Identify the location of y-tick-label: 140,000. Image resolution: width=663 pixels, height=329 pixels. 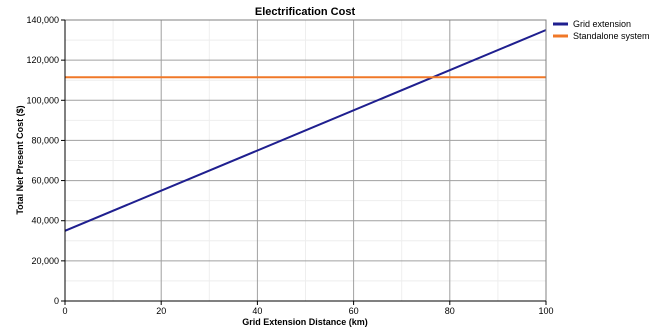
(42, 20).